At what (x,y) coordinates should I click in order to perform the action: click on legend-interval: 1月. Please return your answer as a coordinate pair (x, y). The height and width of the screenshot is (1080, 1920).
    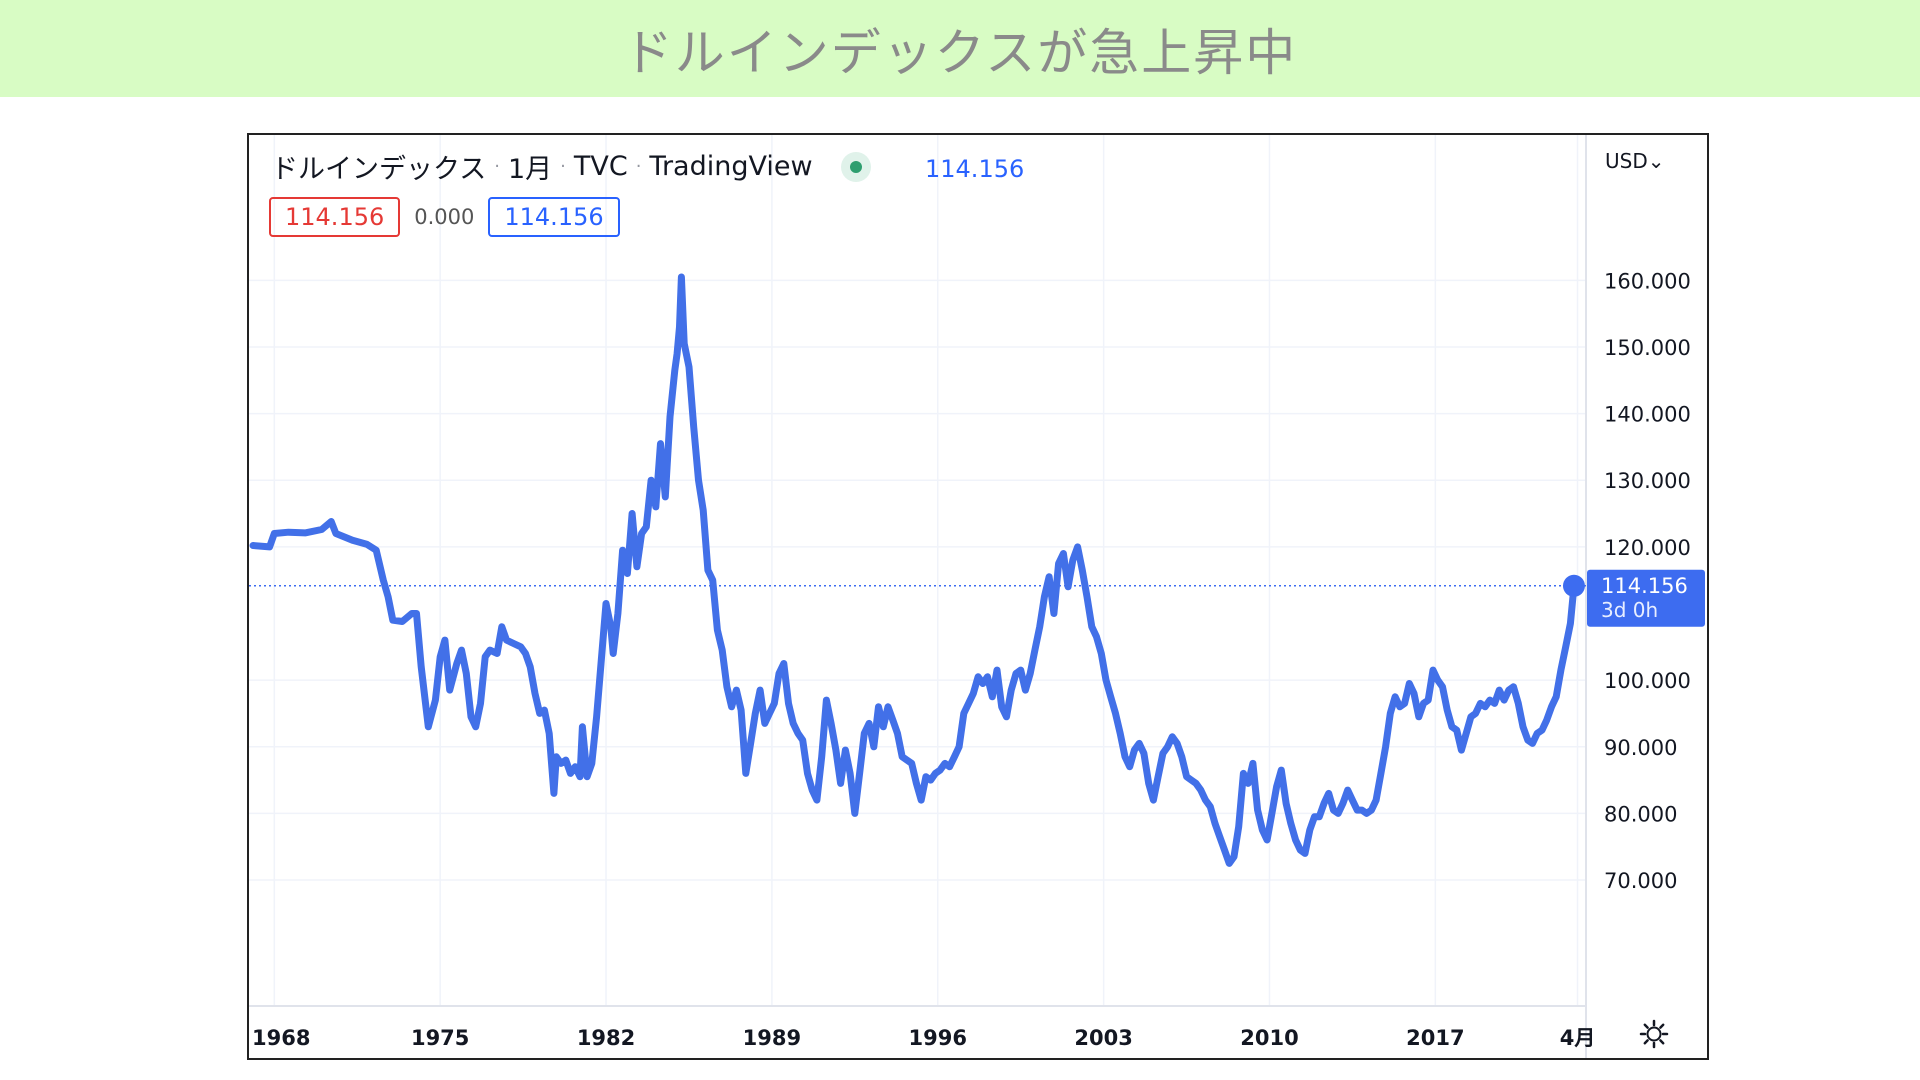
    Looking at the image, I should click on (530, 169).